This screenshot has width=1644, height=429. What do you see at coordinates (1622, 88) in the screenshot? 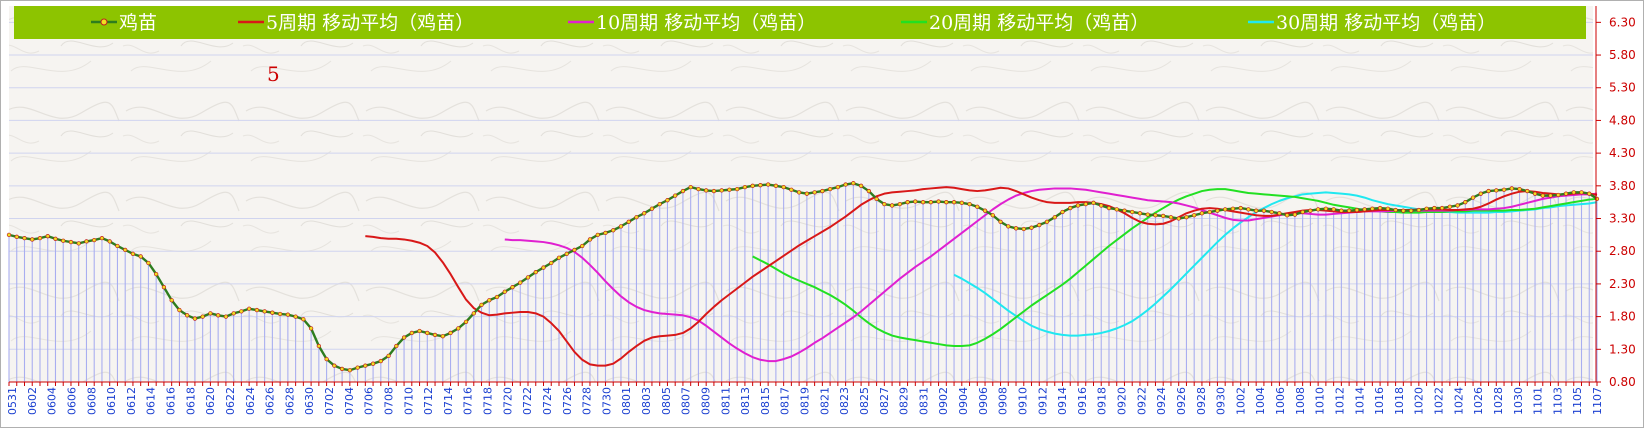
I see `y-tick-label: 5.30` at bounding box center [1622, 88].